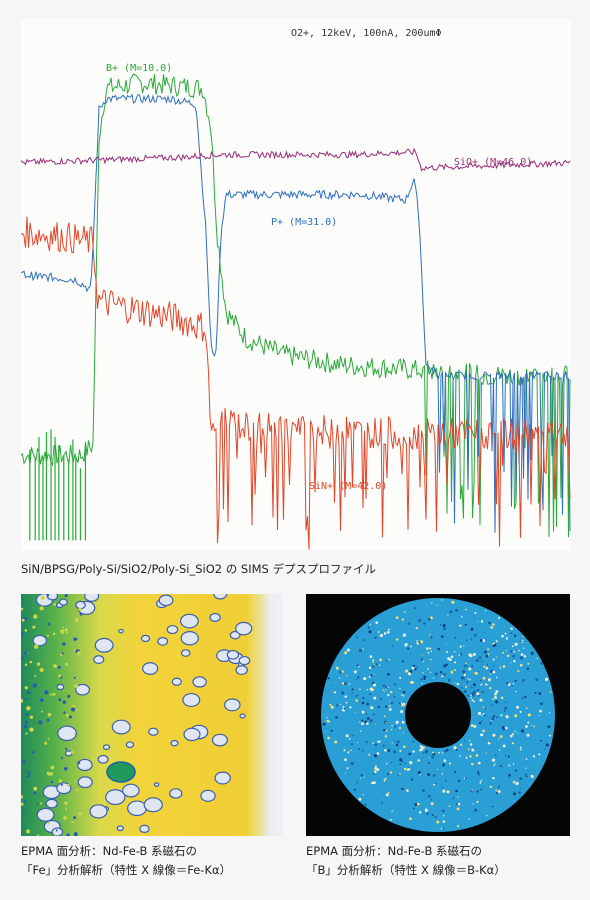  What do you see at coordinates (139, 68) in the screenshot?
I see `series-label-b: B+ (M=10.0)` at bounding box center [139, 68].